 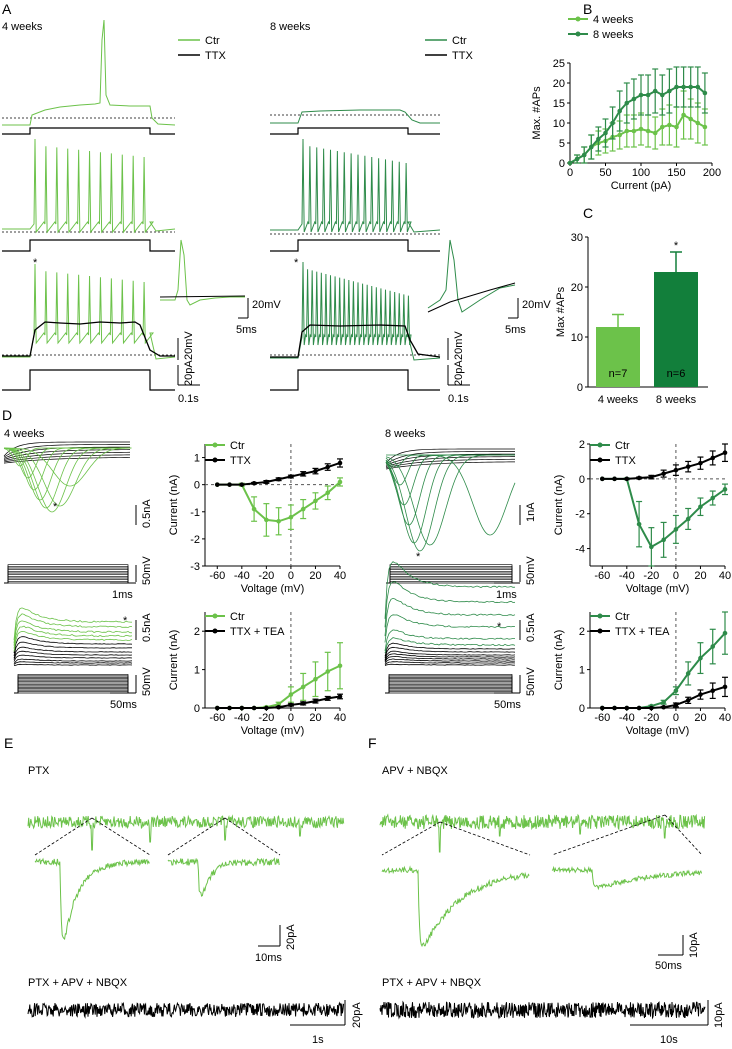 What do you see at coordinates (499, 627) in the screenshot?
I see `d-star-k-8w: *` at bounding box center [499, 627].